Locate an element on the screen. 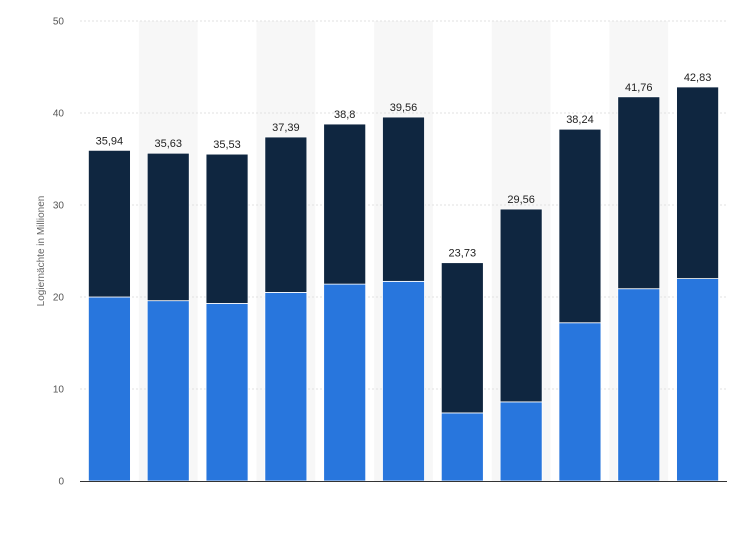 This screenshot has width=754, height=560. bar-total-label: 29,56 is located at coordinates (521, 200).